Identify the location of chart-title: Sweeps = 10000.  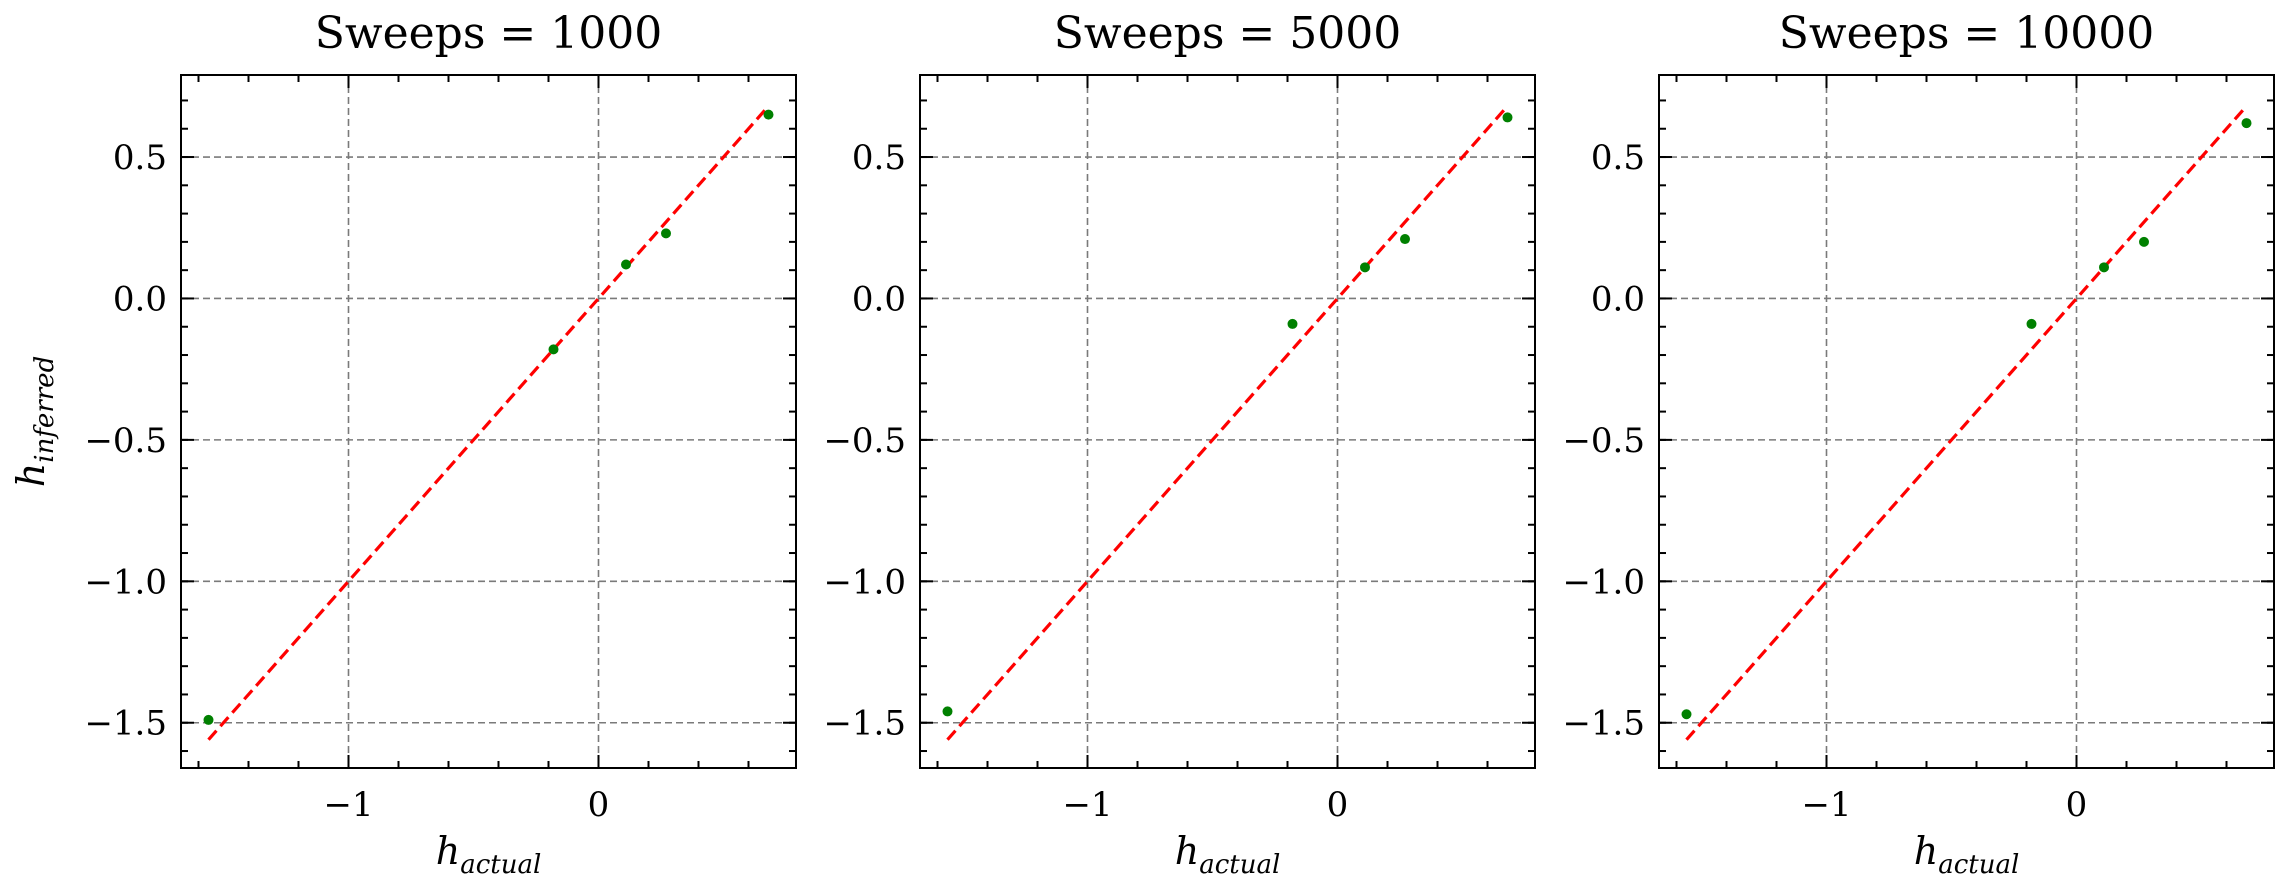
(1966, 33).